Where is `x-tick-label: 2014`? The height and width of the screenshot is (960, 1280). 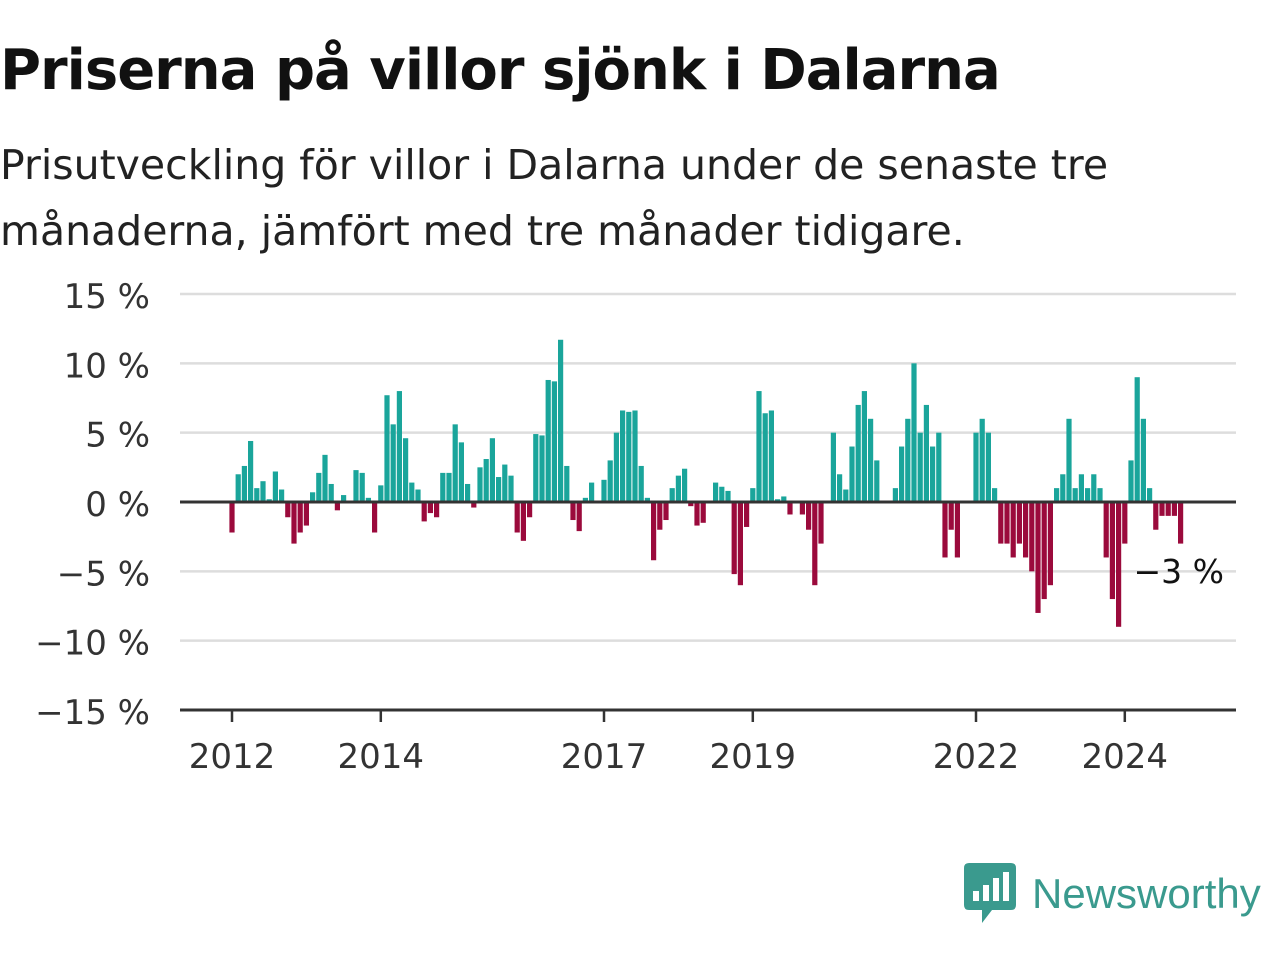
x-tick-label: 2014 is located at coordinates (381, 757).